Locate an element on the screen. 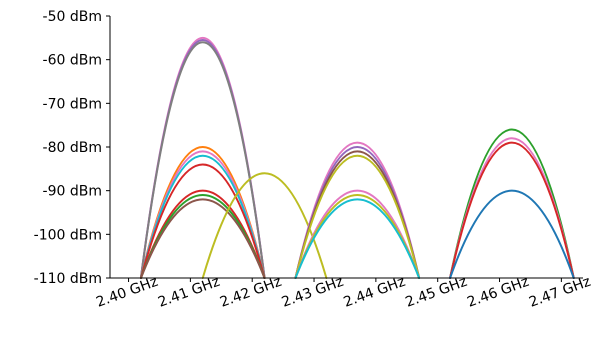 The image size is (592, 341). y-tick-label: -60 dBm is located at coordinates (72, 61).